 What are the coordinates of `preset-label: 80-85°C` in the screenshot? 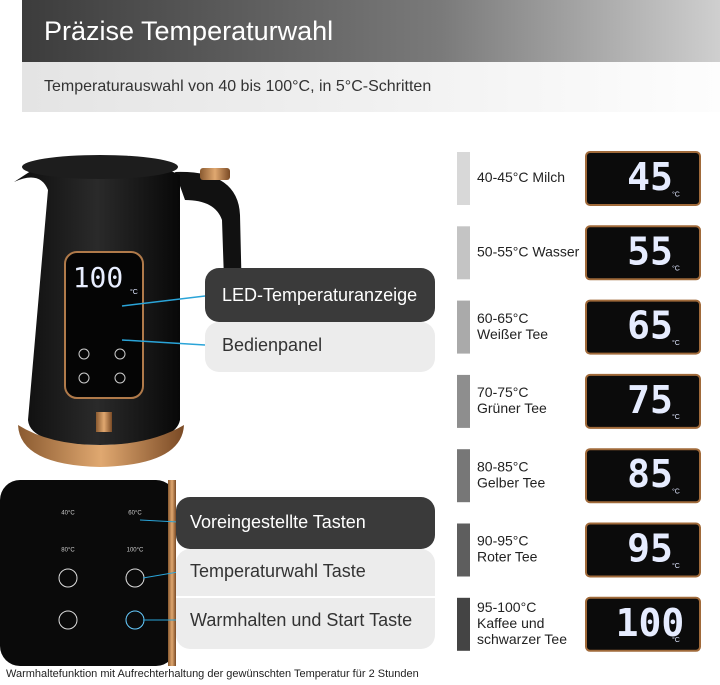 It's located at (503, 466).